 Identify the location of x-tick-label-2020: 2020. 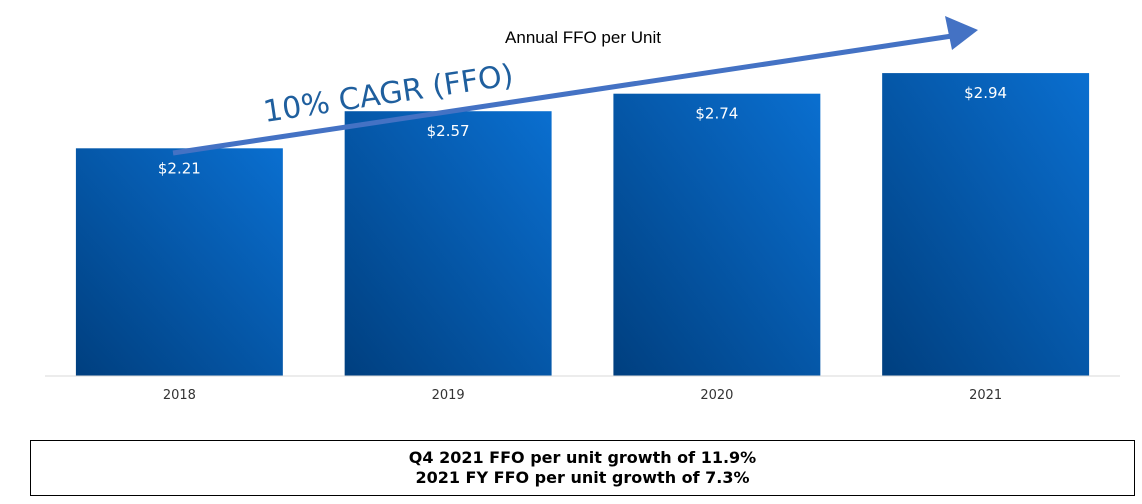
(716, 395).